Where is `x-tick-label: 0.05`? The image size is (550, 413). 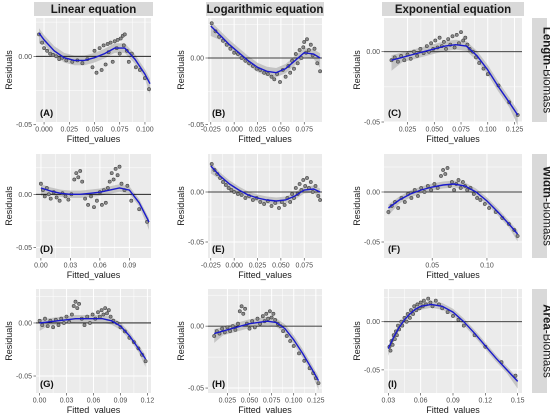
x-tick-label: 0.05 is located at coordinates (432, 266).